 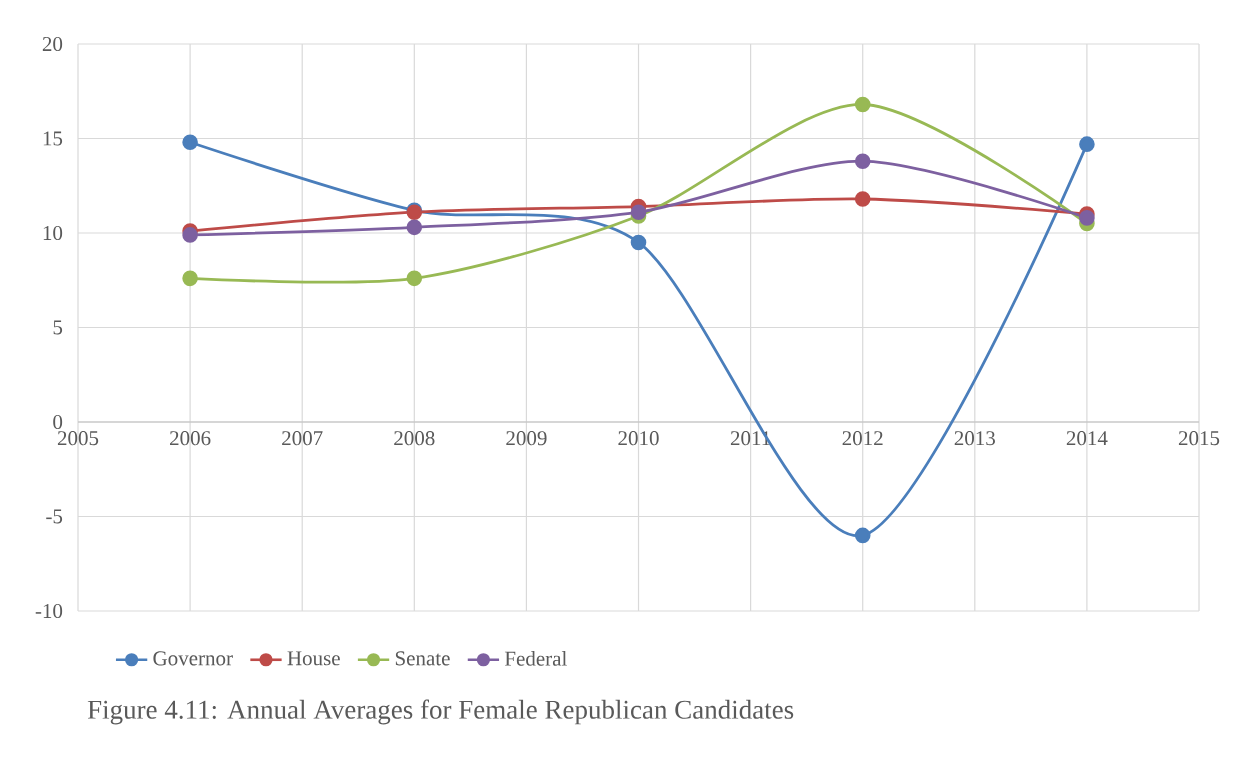 I want to click on y-tick-label: 5, so click(x=58, y=327).